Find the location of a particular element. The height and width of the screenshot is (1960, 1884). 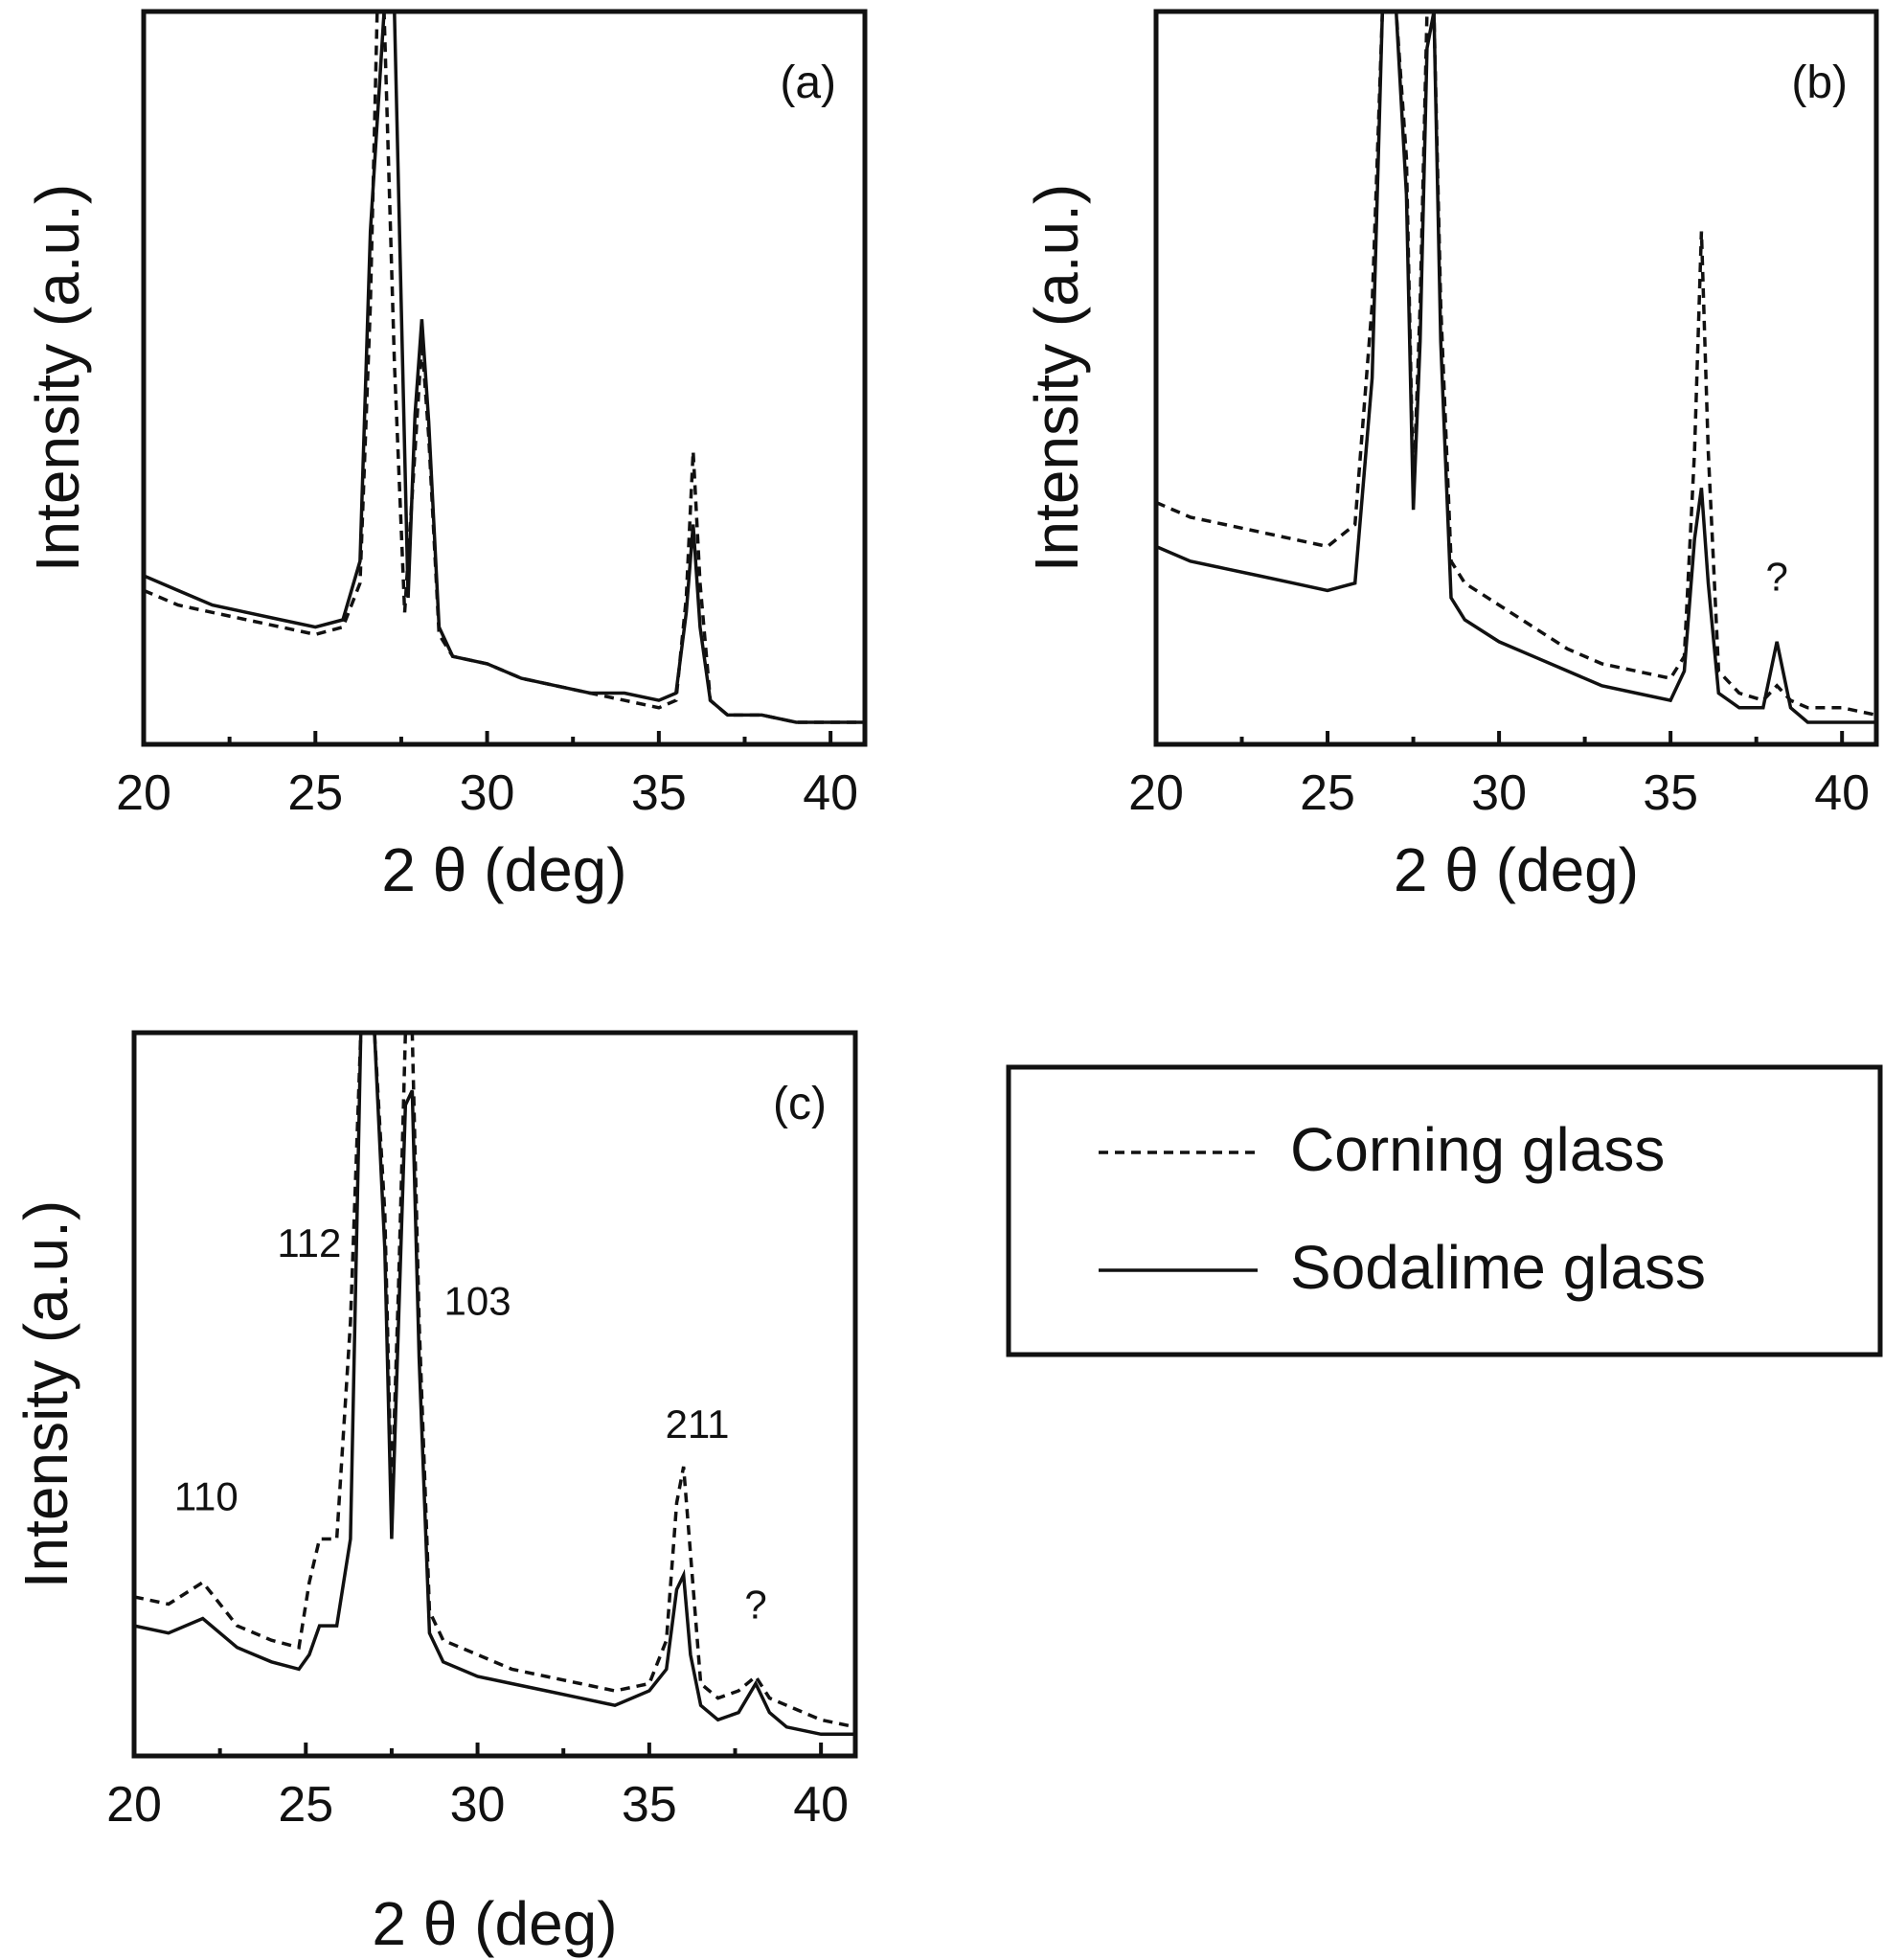

panel-label: (b) is located at coordinates (1819, 82).